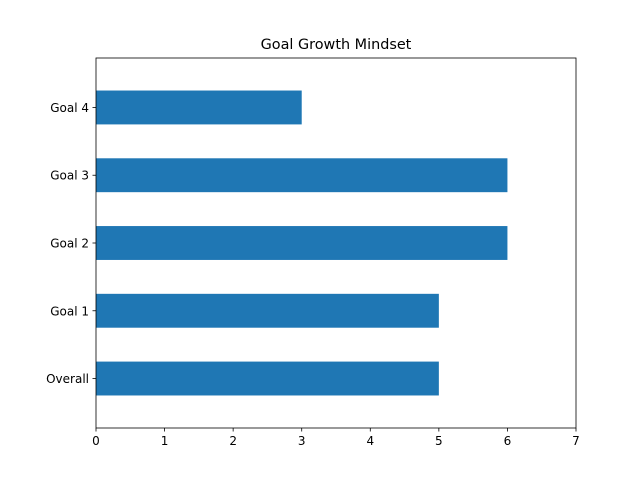 Image resolution: width=640 pixels, height=480 pixels. I want to click on x-tick-label: 7, so click(576, 441).